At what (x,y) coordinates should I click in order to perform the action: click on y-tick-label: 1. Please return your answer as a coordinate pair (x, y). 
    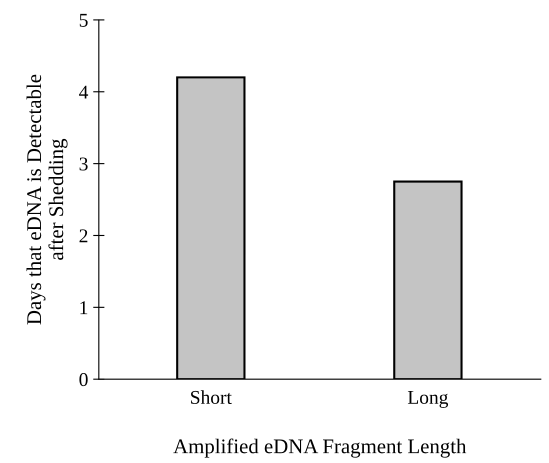
    Looking at the image, I should click on (84, 307).